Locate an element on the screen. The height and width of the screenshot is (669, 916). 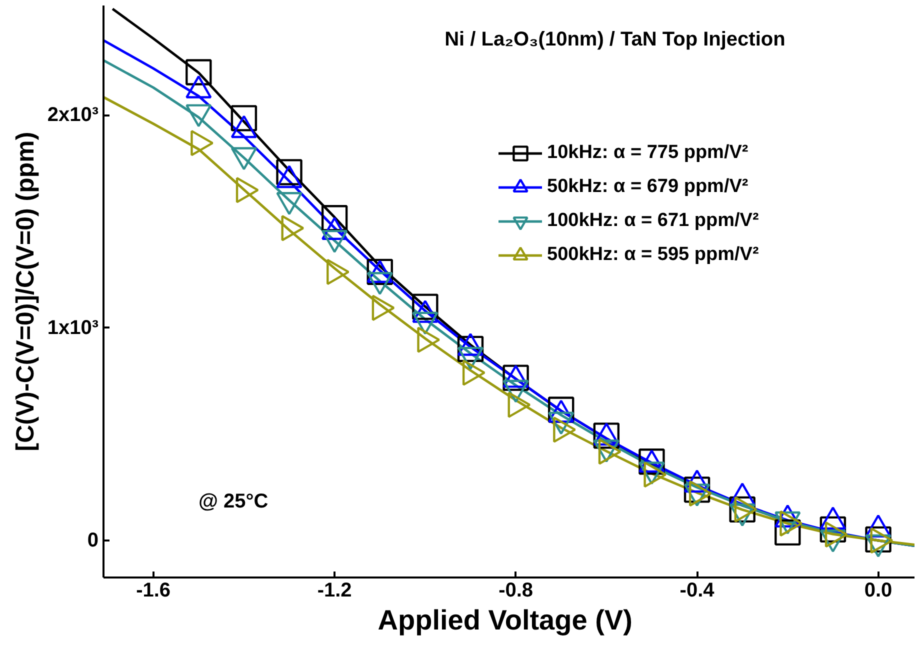
y-axis-title: [C(V)-C(V=0)]/C(V=0) (ppm) is located at coordinates (25, 292).